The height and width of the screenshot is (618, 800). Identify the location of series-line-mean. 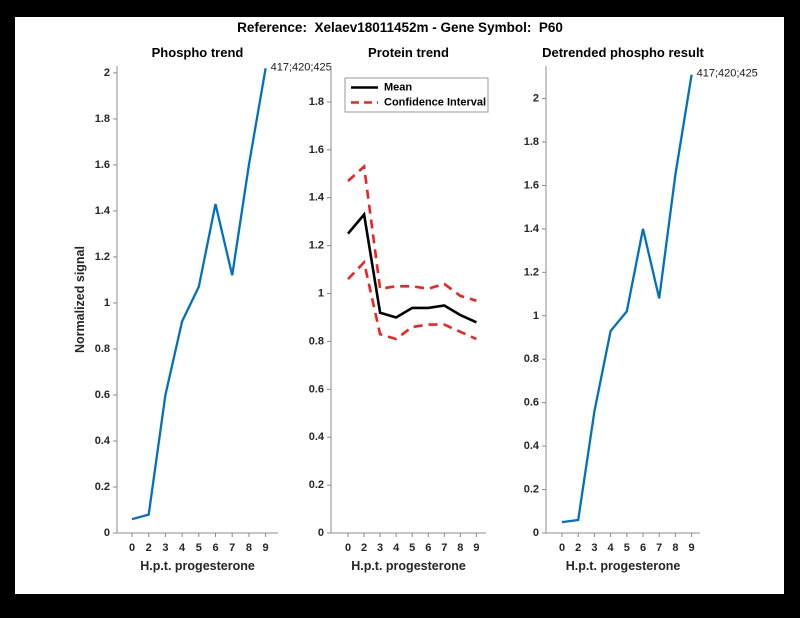
(412, 267).